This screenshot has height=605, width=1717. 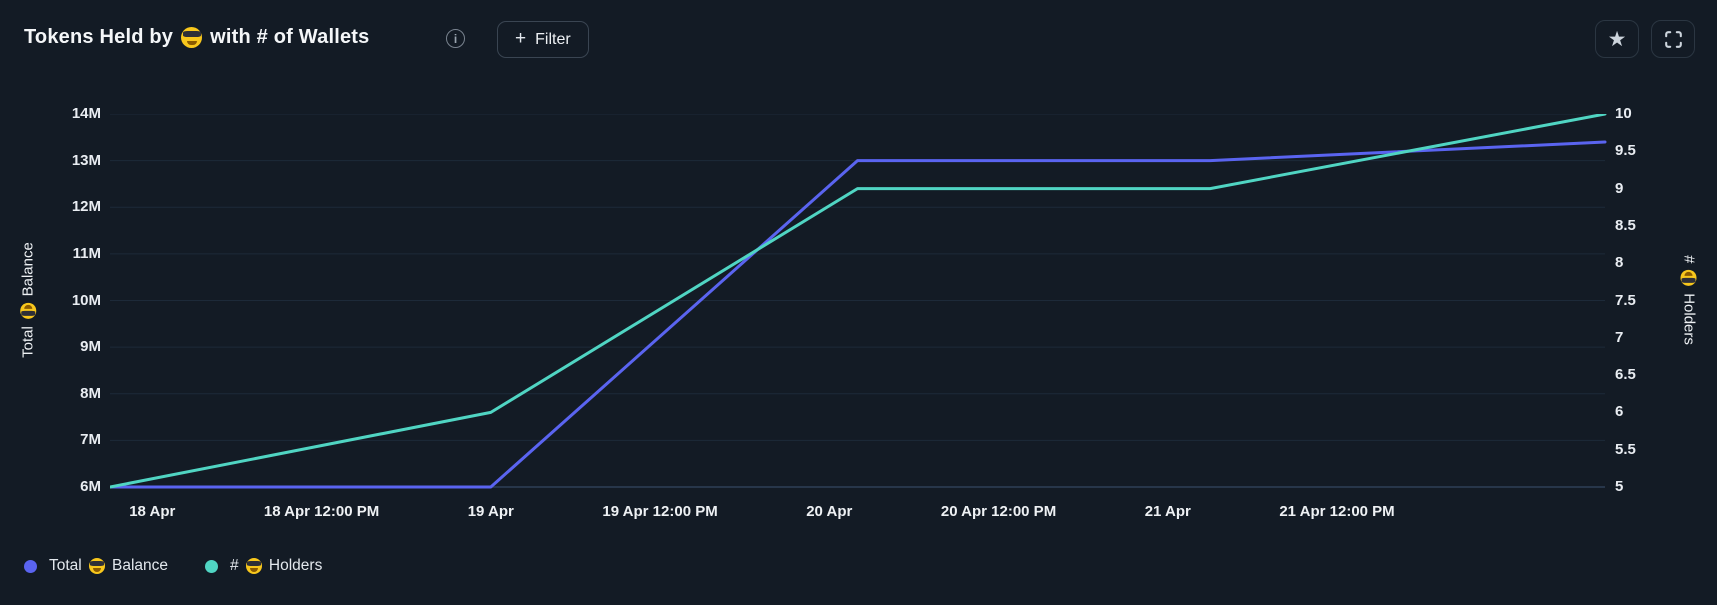 I want to click on x-tick: 18 Apr, so click(x=152, y=511).